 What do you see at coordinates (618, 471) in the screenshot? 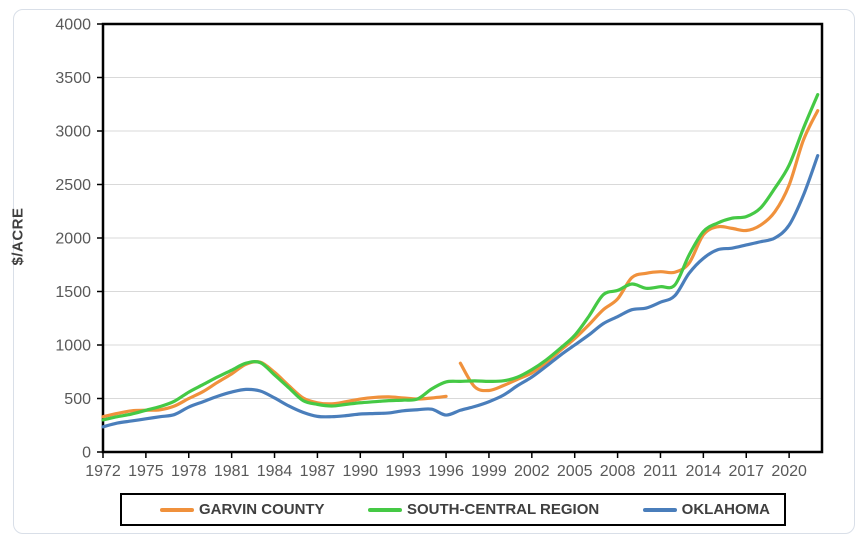
I see `x-tick-label: 2008` at bounding box center [618, 471].